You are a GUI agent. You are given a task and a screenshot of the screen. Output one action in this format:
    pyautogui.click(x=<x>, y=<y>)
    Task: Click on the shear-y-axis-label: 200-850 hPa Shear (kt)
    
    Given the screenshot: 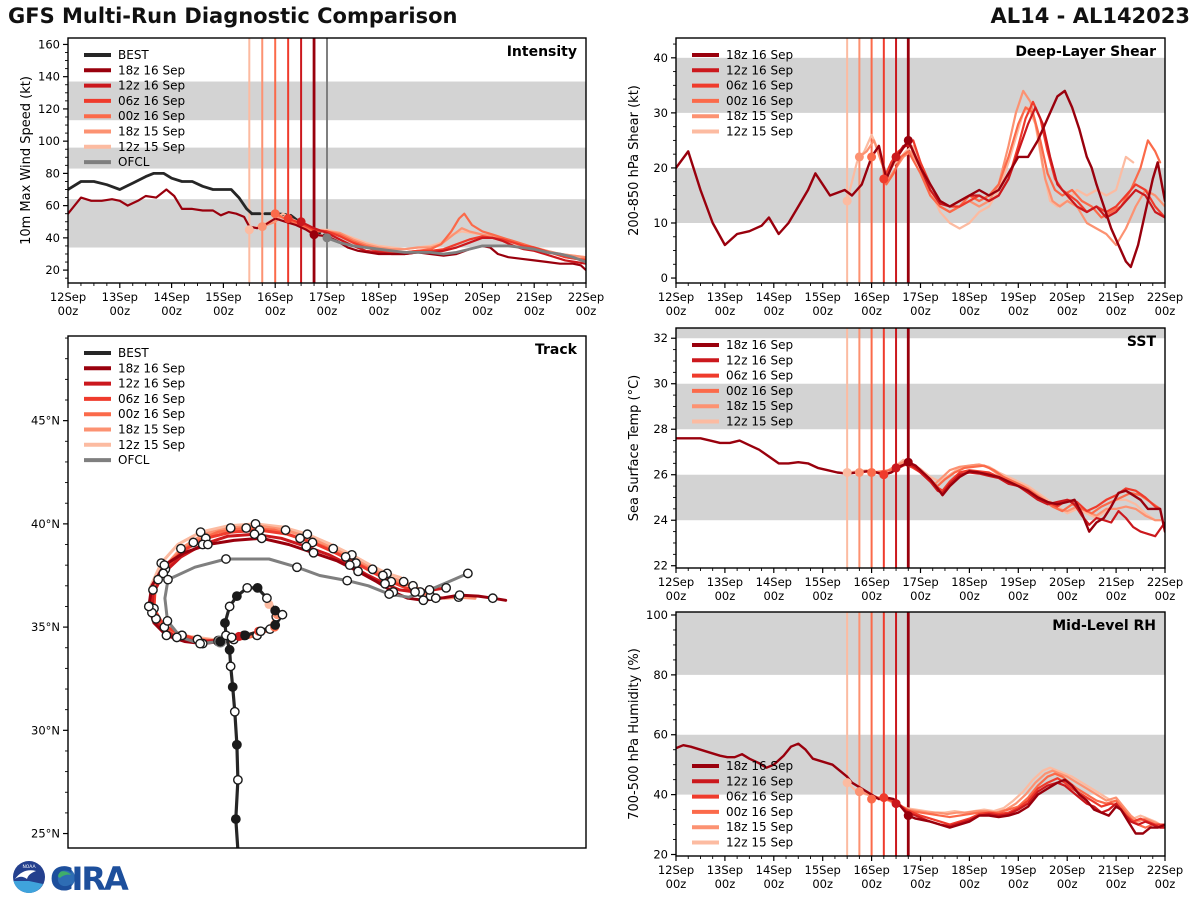 What is the action you would take?
    pyautogui.click(x=634, y=160)
    